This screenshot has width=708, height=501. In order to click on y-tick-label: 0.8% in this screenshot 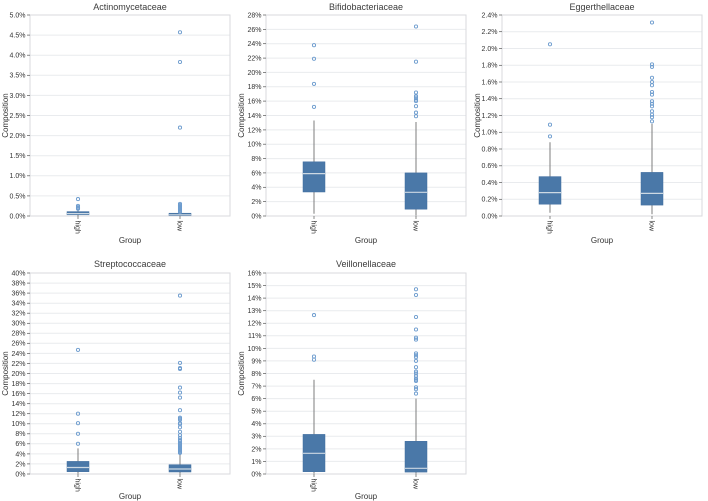, I will do `click(490, 149)`.